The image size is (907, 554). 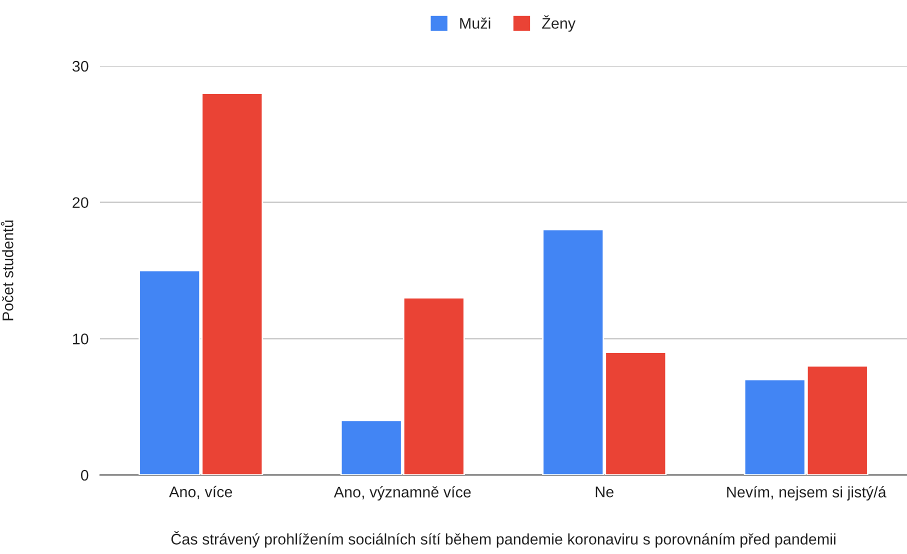 What do you see at coordinates (84, 475) in the screenshot?
I see `y-tick-label: 0` at bounding box center [84, 475].